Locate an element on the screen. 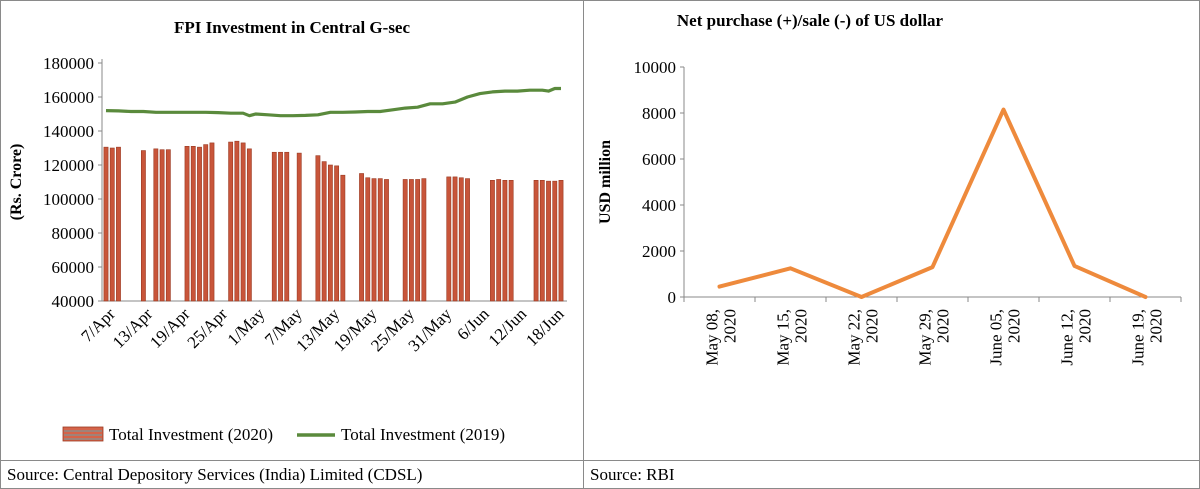 This screenshot has height=489, width=1200. x-tick-label: May 08, 2020 is located at coordinates (721, 337).